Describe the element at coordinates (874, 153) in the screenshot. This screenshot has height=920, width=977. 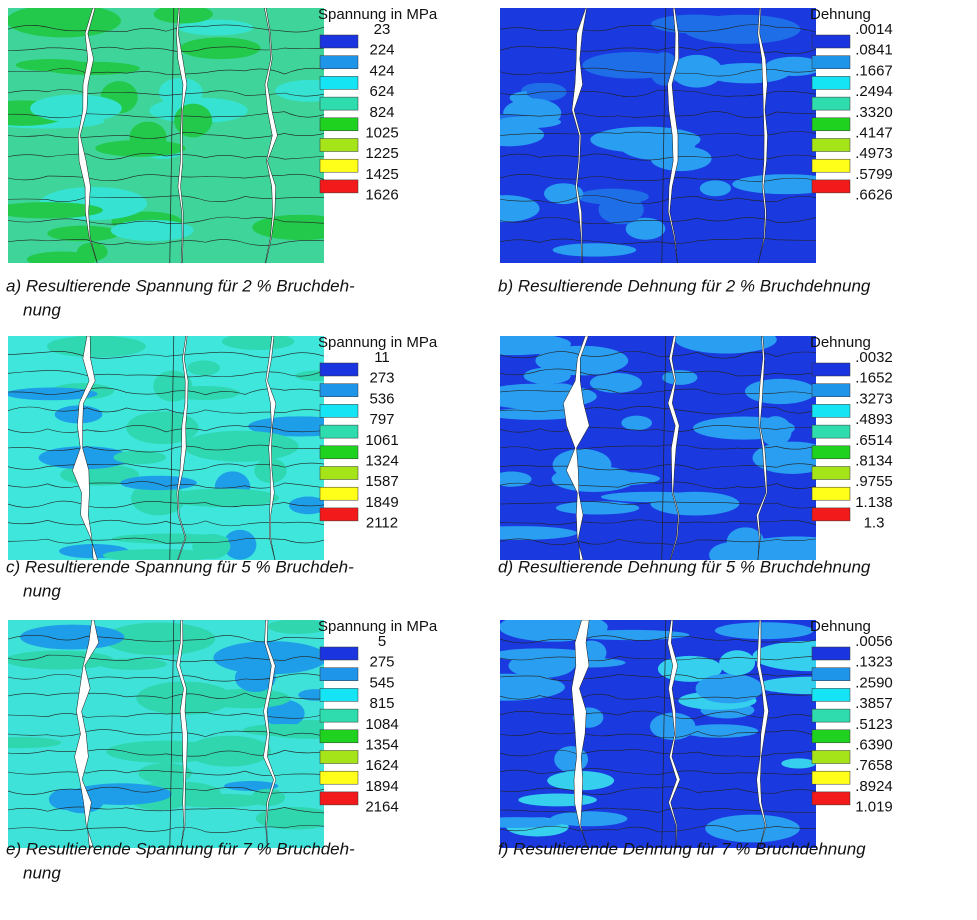
I see `legend-label: .4973` at that location.